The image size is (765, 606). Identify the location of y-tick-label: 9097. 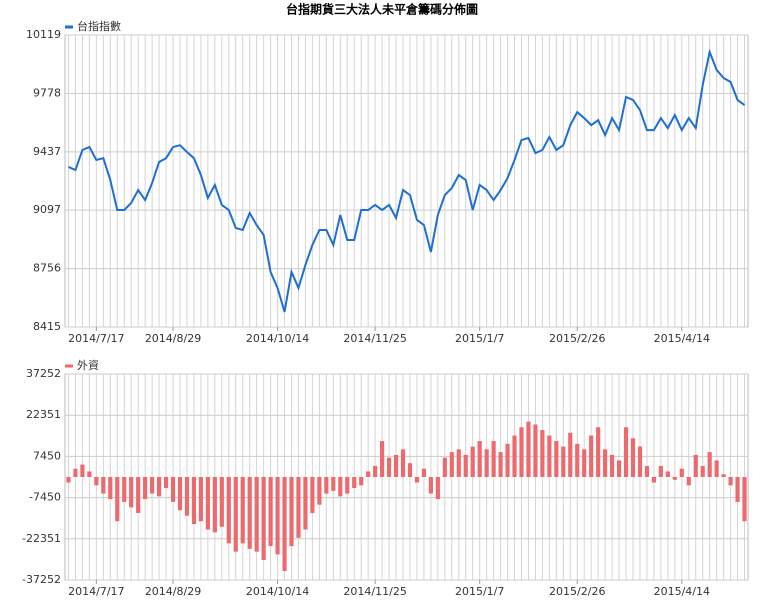
(47, 209).